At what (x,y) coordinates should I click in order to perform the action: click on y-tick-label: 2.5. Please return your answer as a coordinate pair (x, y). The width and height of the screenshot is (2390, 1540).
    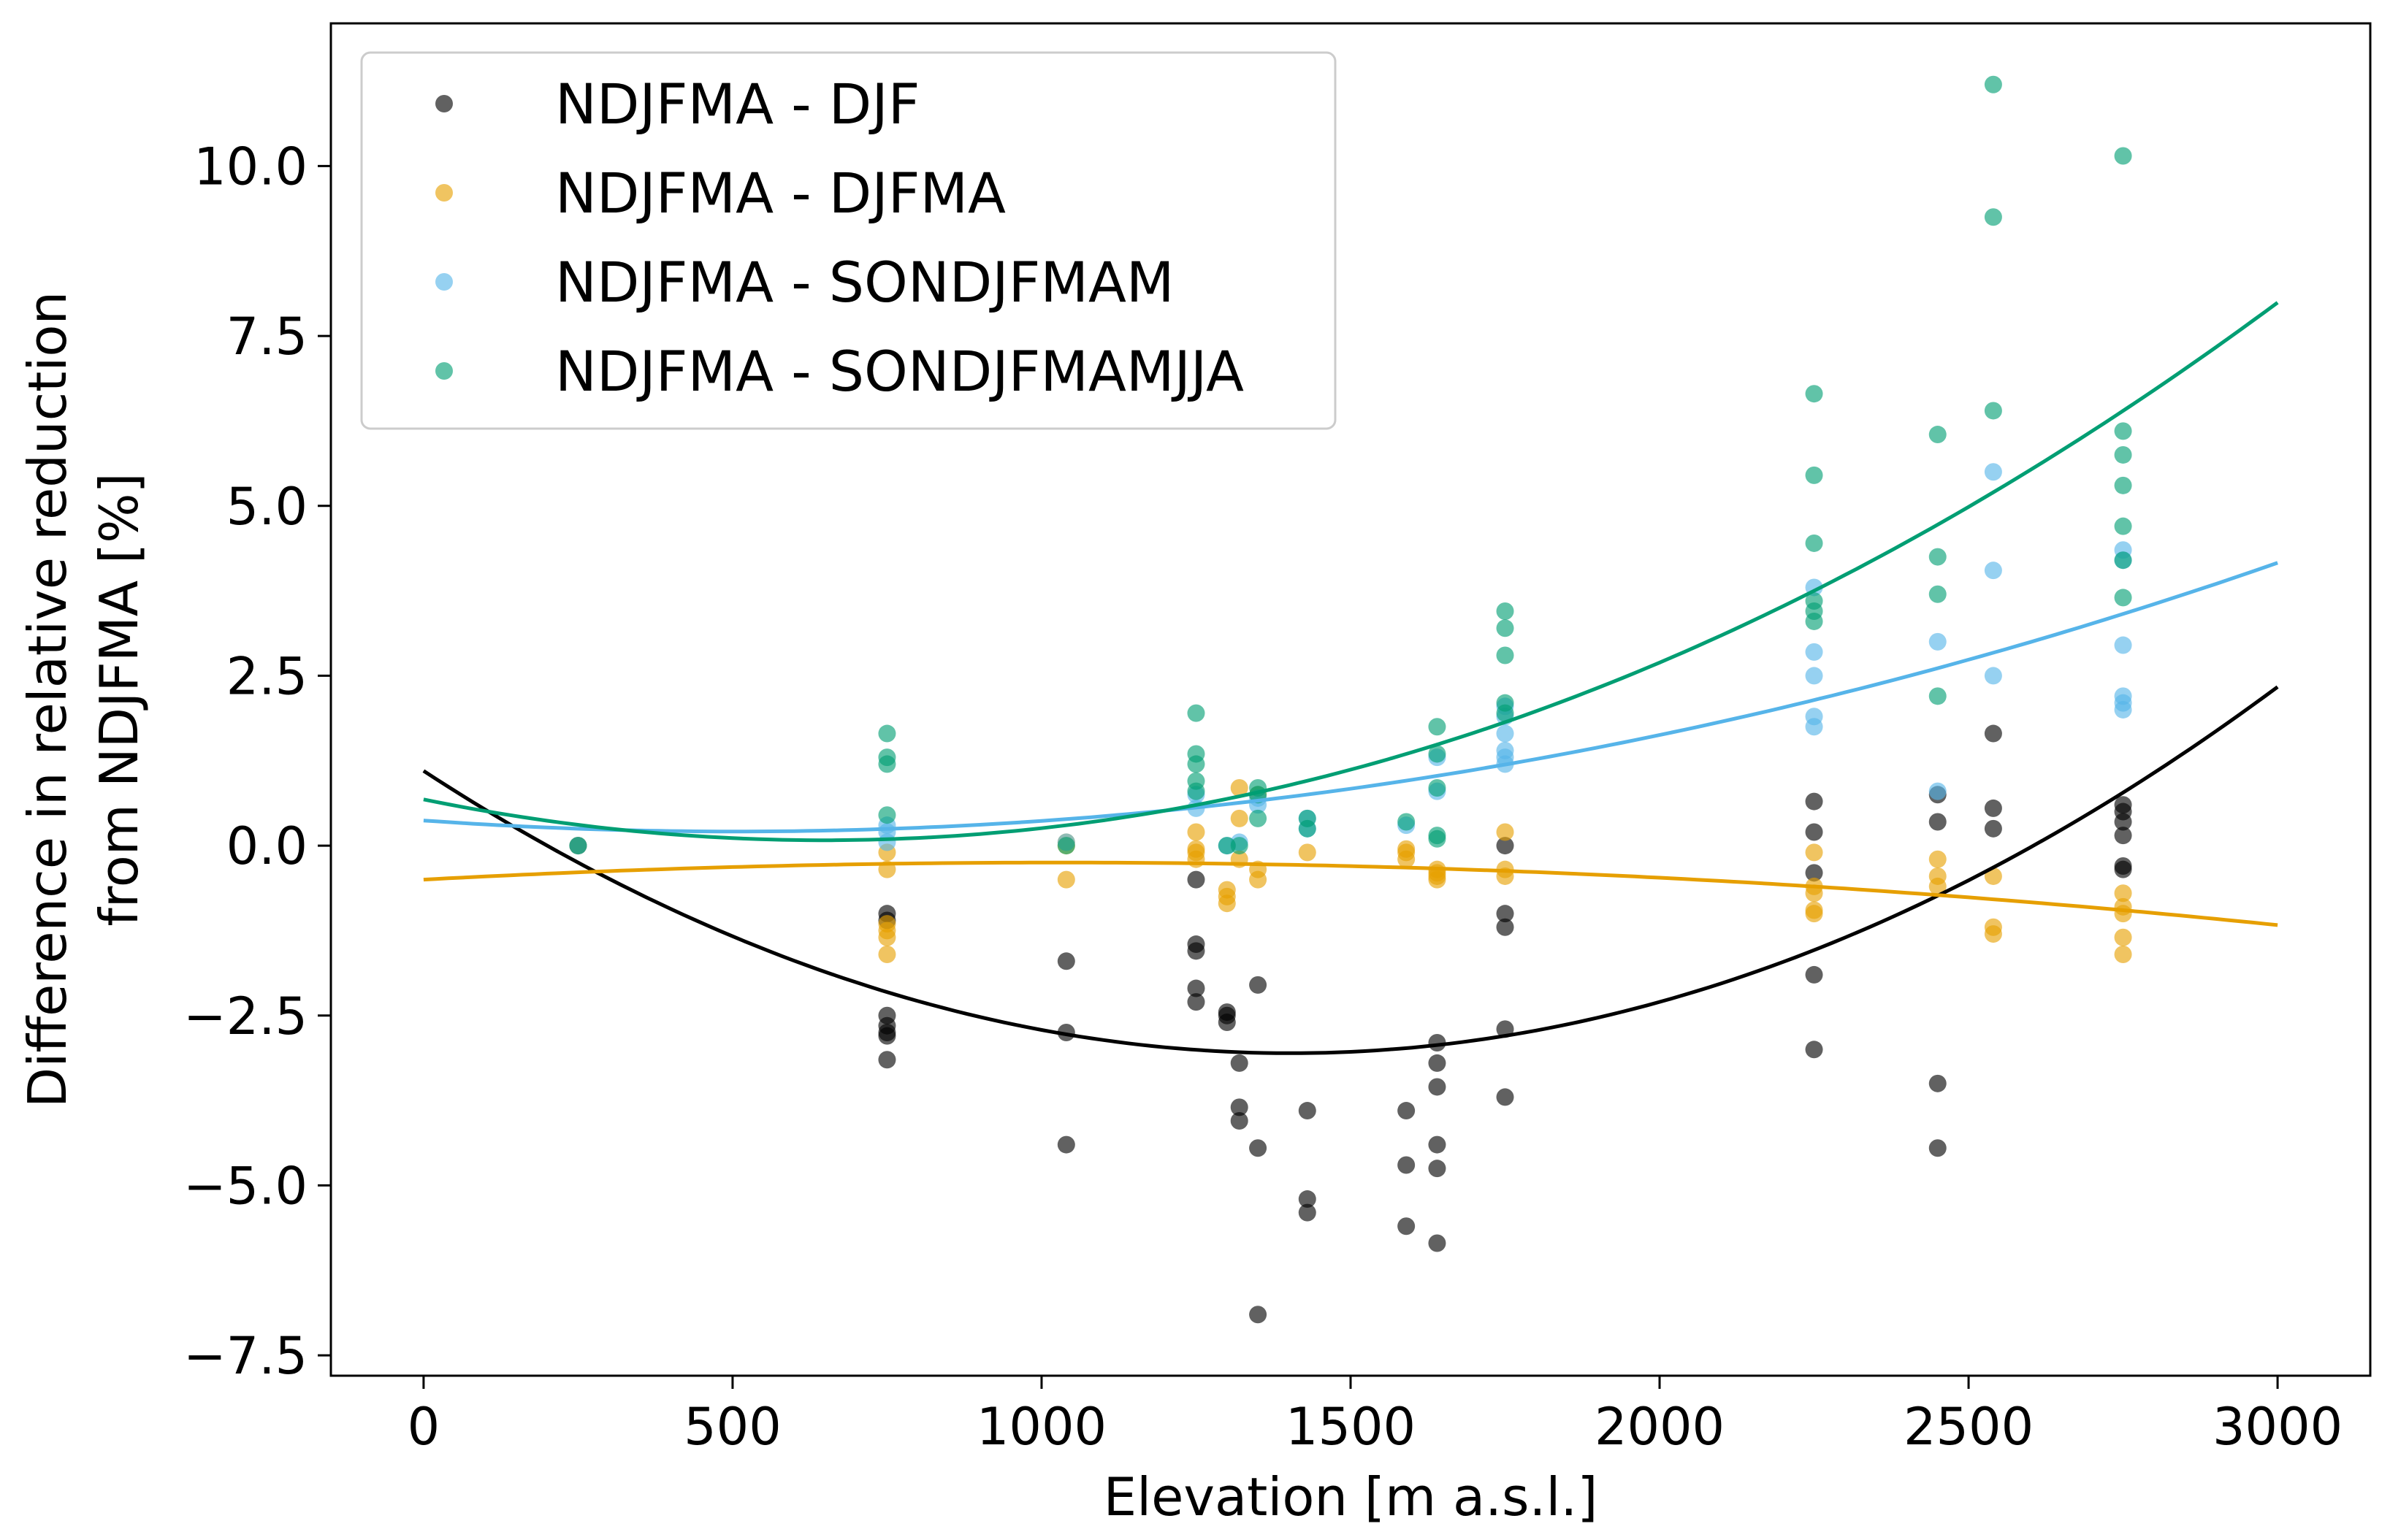
    Looking at the image, I should click on (267, 676).